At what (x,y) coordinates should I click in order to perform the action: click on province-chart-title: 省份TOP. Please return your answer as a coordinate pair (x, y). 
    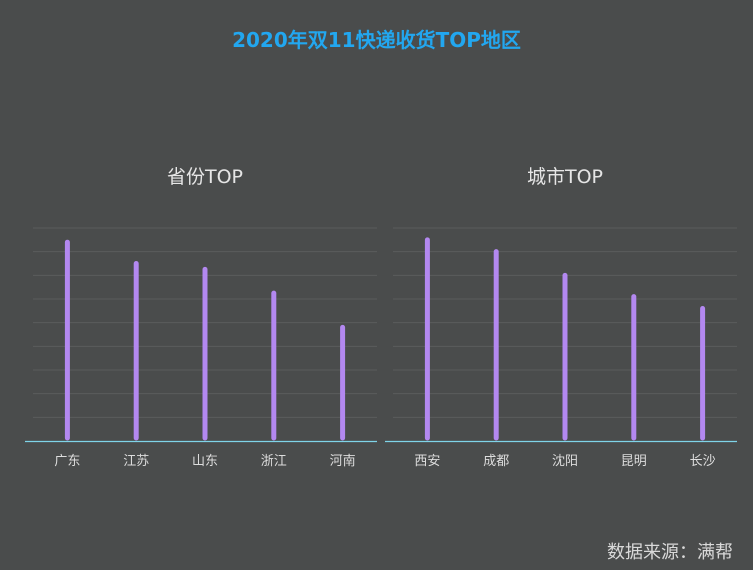
    Looking at the image, I should click on (205, 177).